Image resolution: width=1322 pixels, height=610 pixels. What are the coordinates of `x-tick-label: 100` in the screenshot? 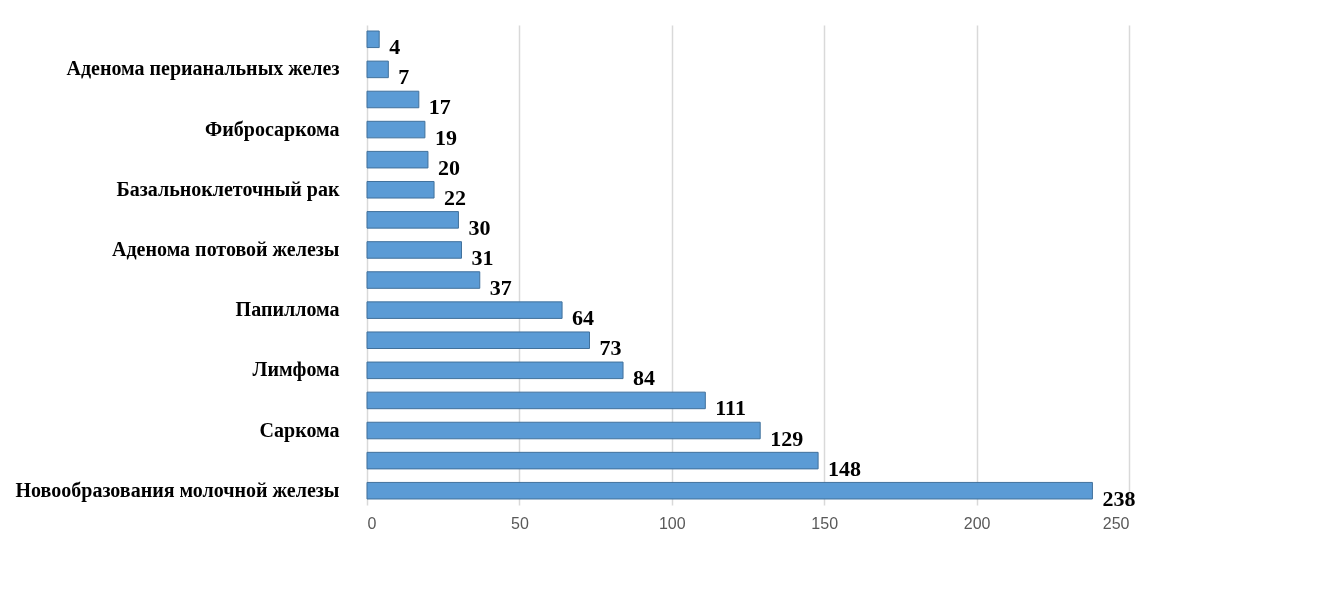 It's located at (672, 523).